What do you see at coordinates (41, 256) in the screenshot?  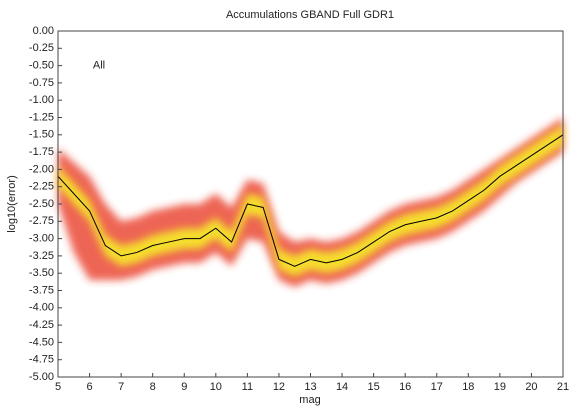 I see `y-tick-label: -3.25` at bounding box center [41, 256].